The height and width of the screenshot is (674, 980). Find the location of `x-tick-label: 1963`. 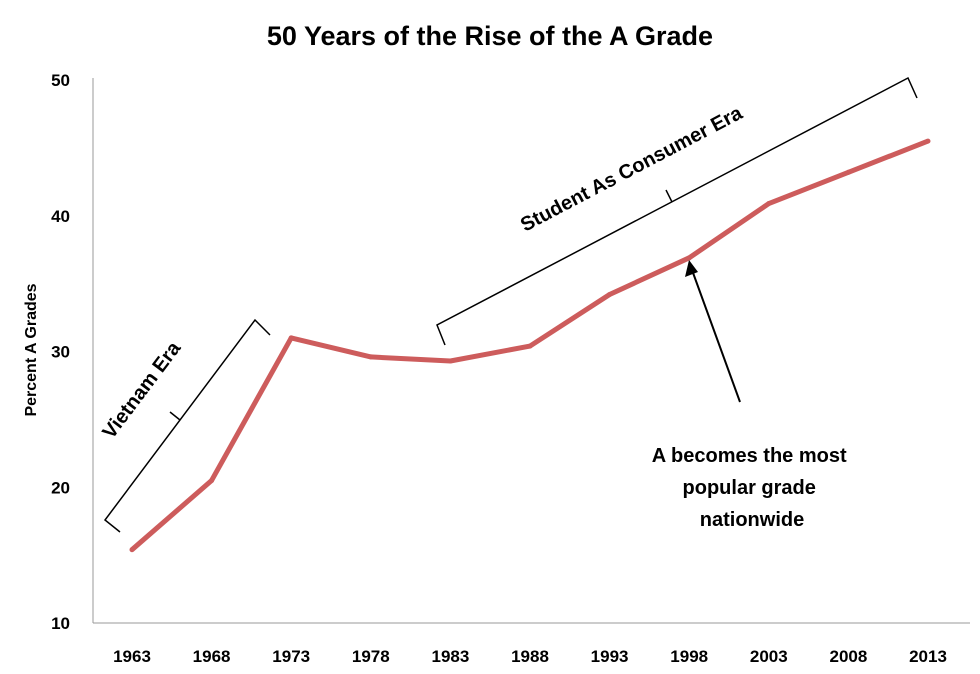

x-tick-label: 1963 is located at coordinates (132, 656).